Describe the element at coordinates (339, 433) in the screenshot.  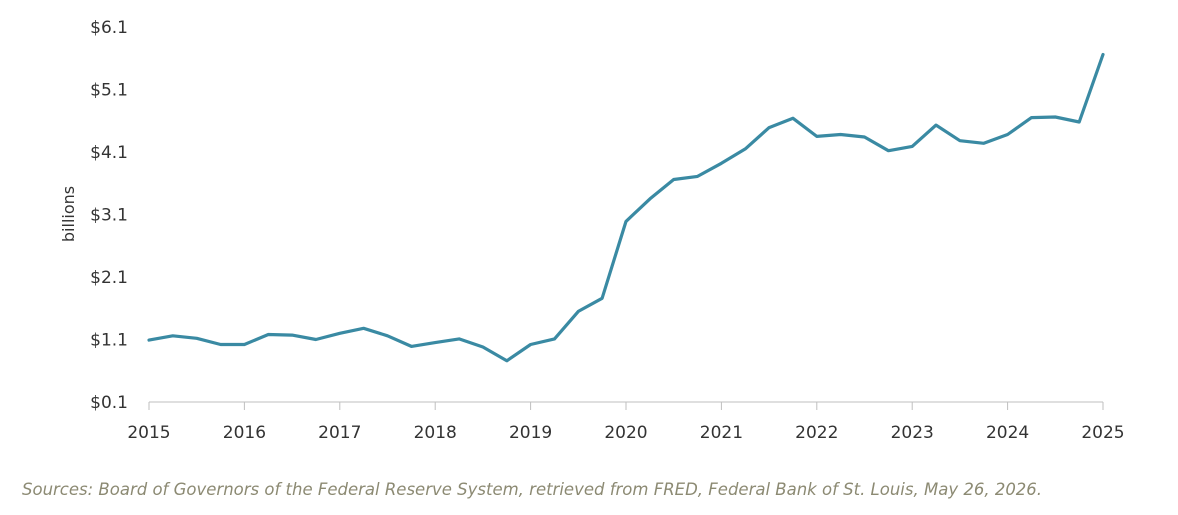
I see `x-tick-label: 2017` at that location.